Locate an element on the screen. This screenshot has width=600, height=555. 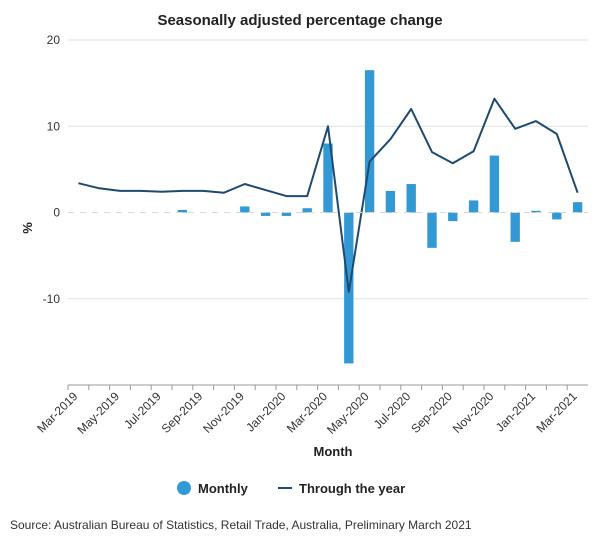
x-tick-label: Sep-2020 is located at coordinates (431, 412).